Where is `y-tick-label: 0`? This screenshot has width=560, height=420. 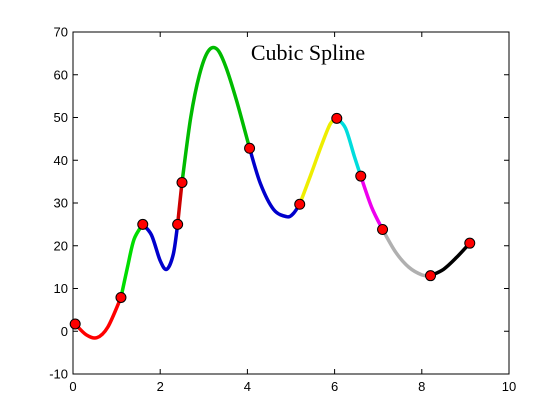
y-tick-label: 0 is located at coordinates (64, 331).